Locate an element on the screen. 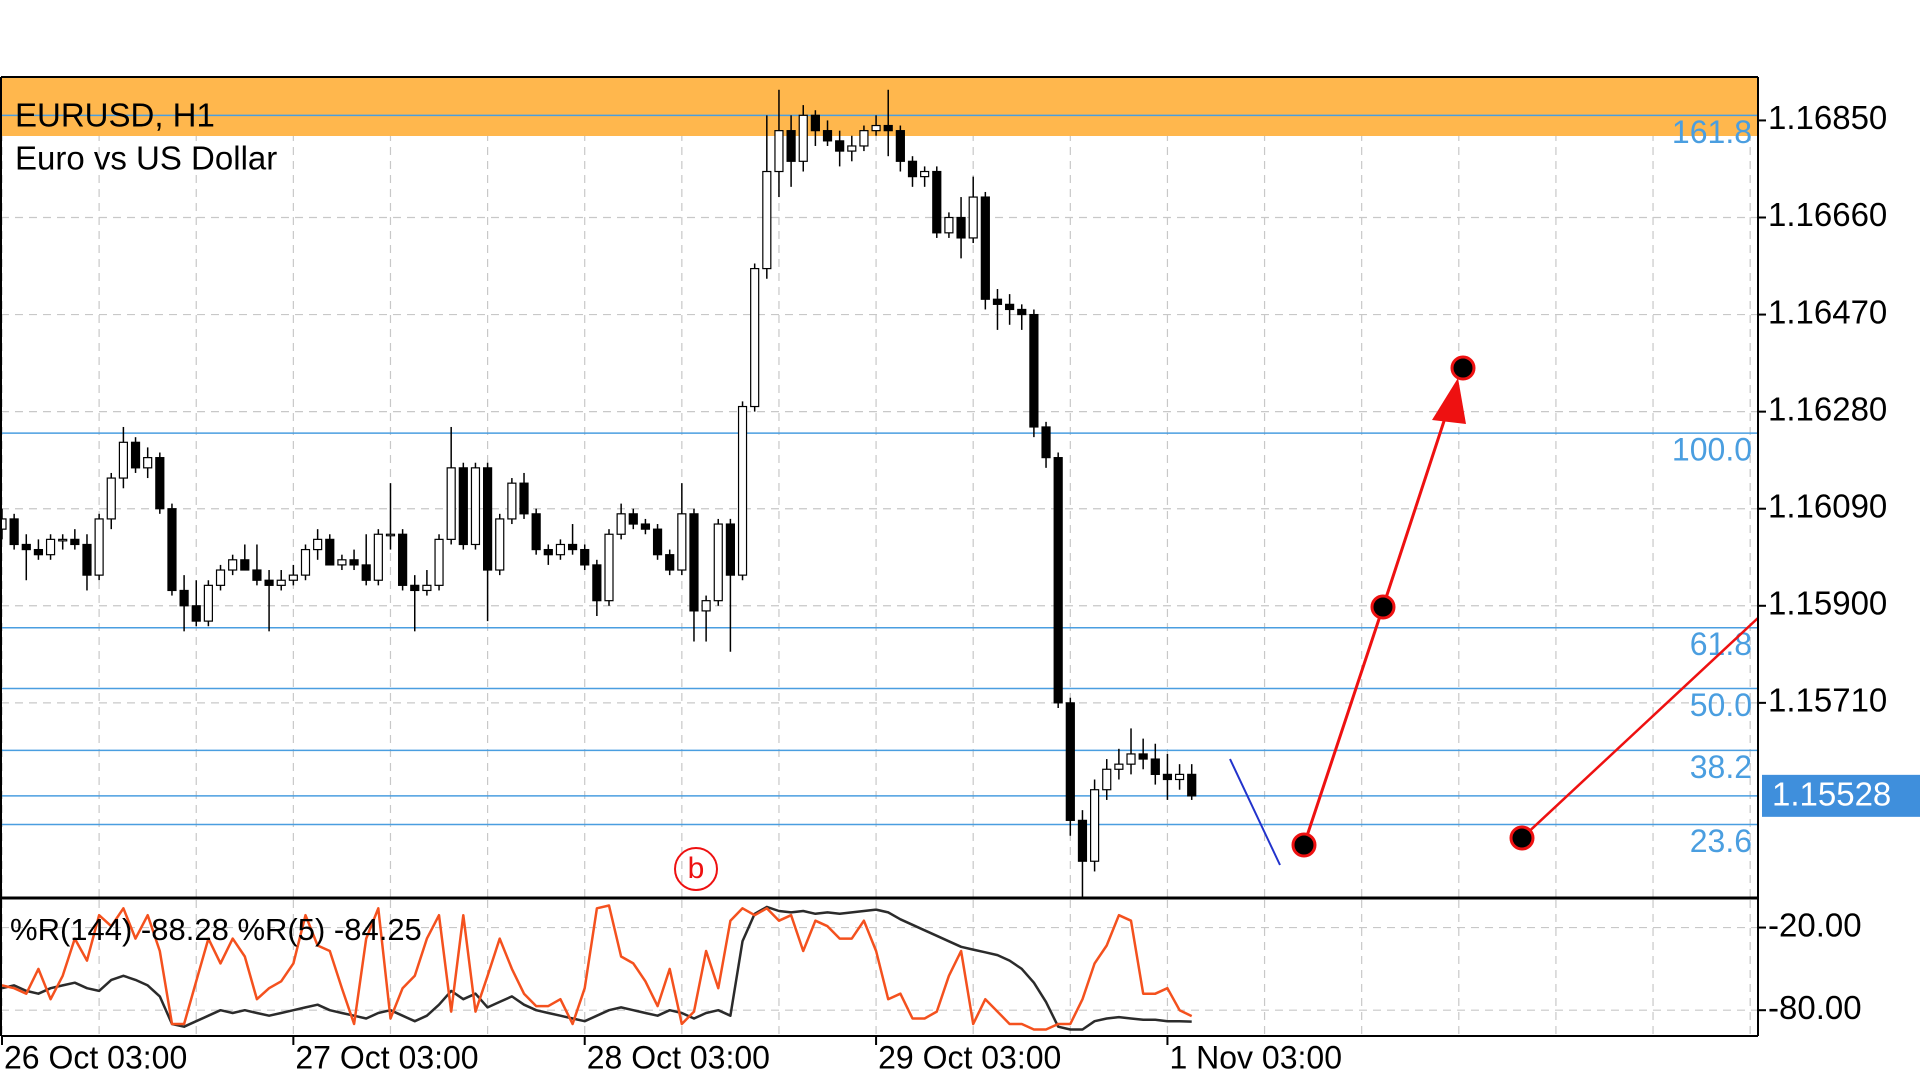  indicator-label: %R(144) -88.28 %R(5) -84.25 is located at coordinates (216, 929).